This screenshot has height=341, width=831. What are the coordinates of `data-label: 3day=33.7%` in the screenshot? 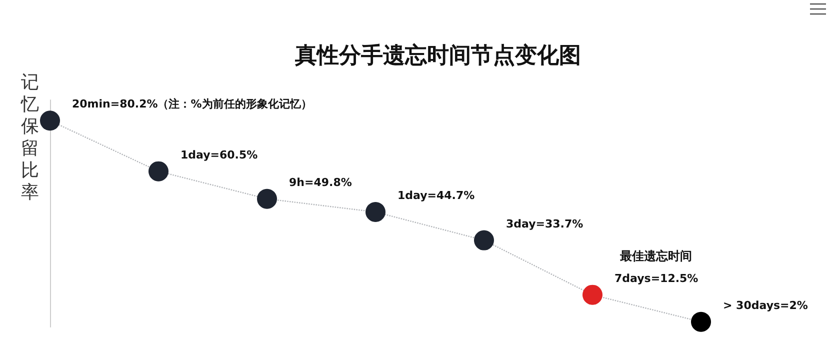 It's located at (545, 223).